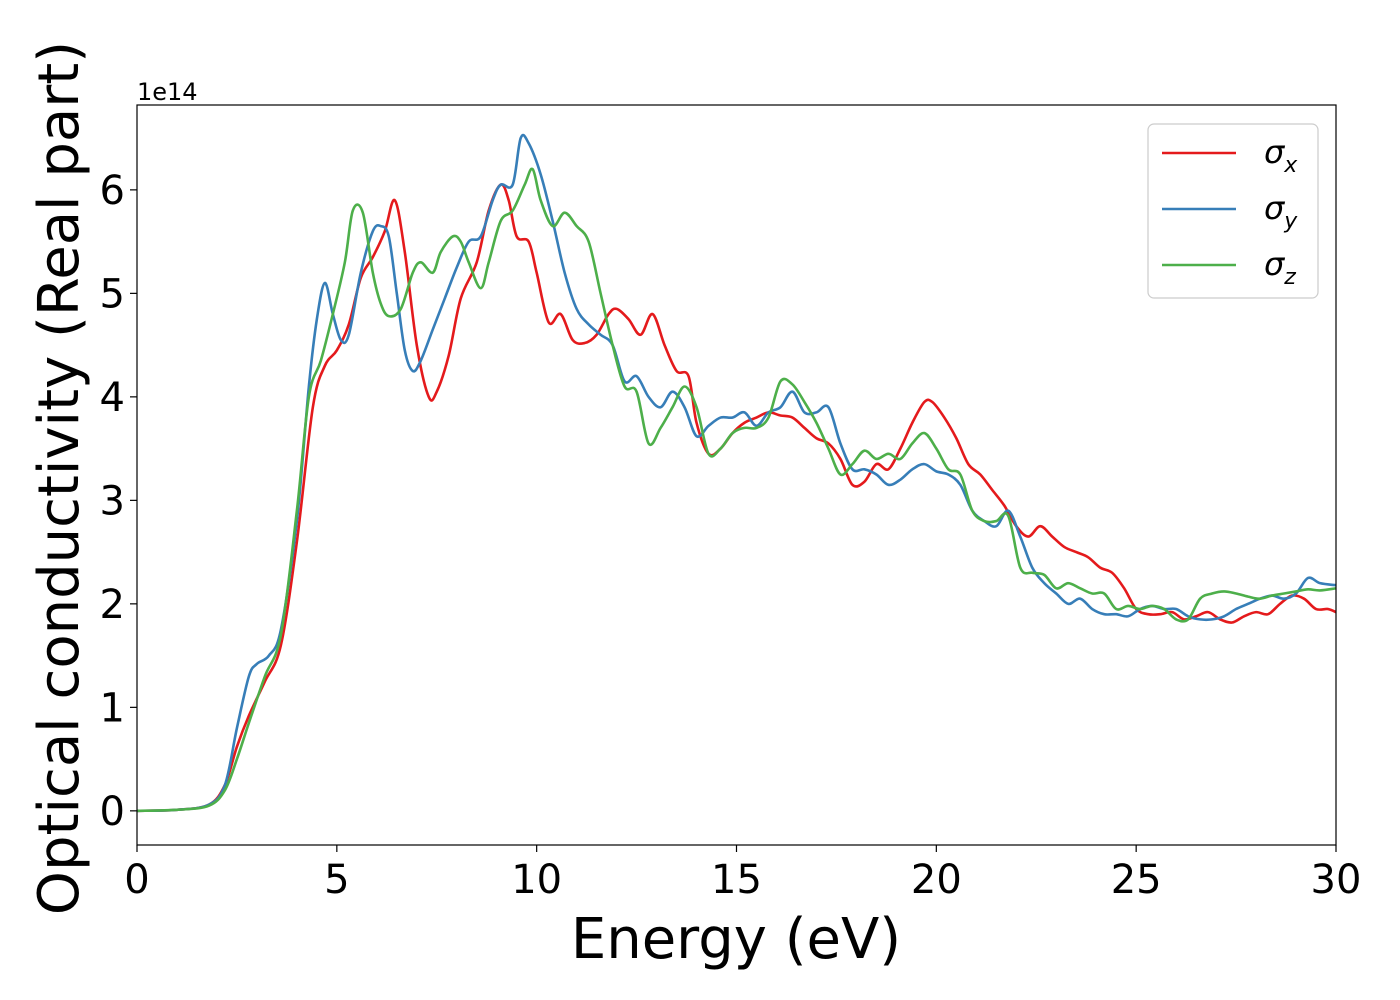 The width and height of the screenshot is (1400, 1000). Describe the element at coordinates (336, 880) in the screenshot. I see `x-tick-label: 5` at that location.